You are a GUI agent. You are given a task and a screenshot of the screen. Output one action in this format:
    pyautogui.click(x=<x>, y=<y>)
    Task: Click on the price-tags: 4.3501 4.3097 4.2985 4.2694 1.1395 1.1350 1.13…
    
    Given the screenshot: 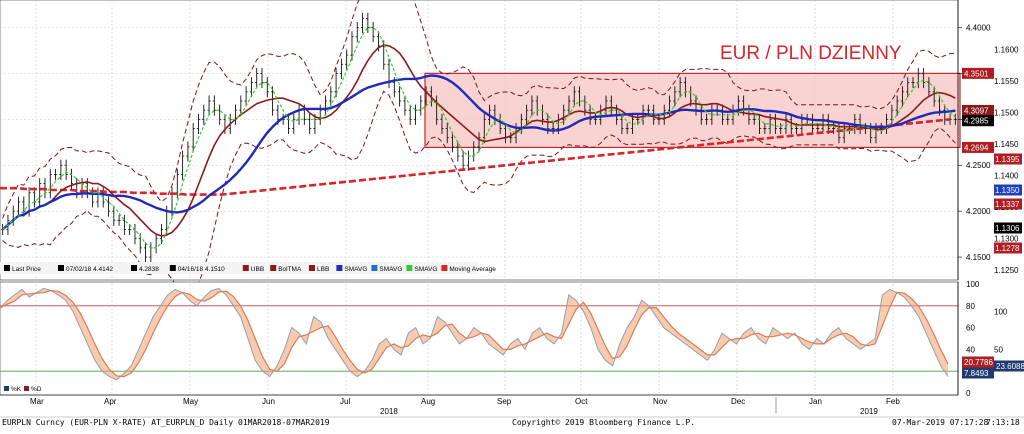 What is the action you would take?
    pyautogui.click(x=992, y=160)
    